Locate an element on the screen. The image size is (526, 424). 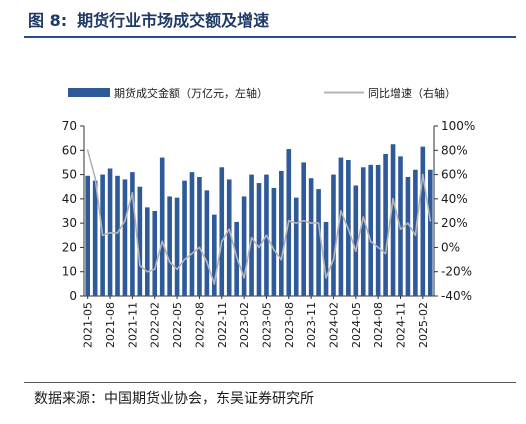
legend-label-bar: 期货成交金额（万亿元，左轴） is located at coordinates (191, 93).